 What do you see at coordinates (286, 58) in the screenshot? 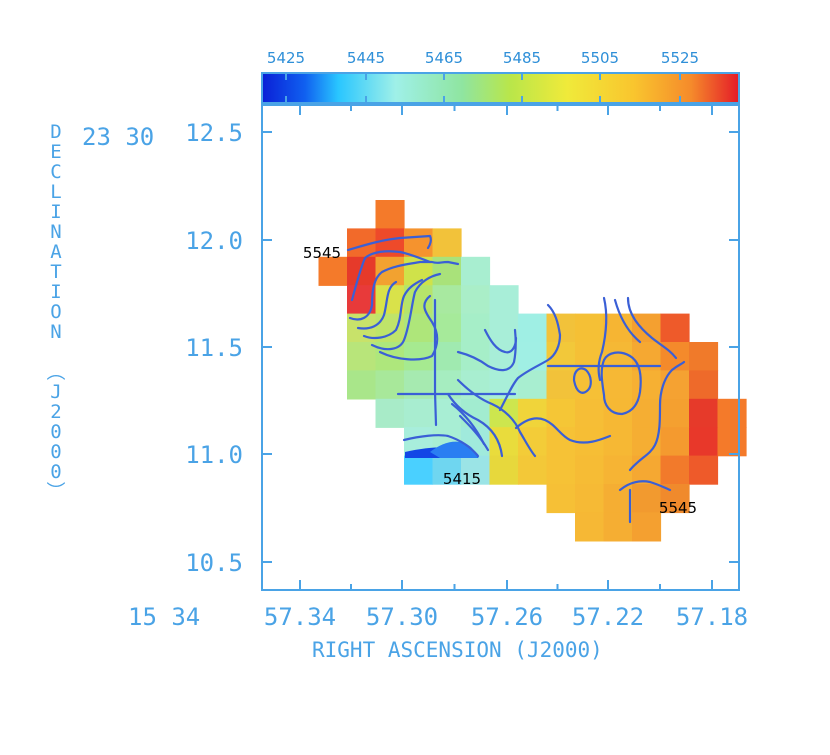
I see `colorbar-tick-label: 5425` at bounding box center [286, 58].